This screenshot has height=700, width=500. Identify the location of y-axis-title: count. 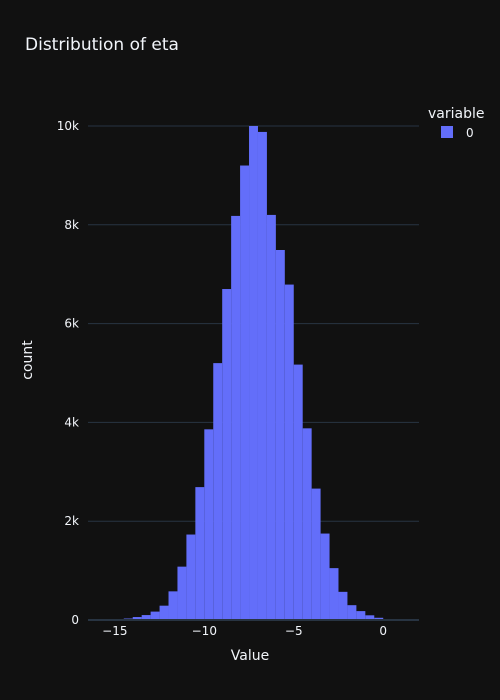
(28, 360).